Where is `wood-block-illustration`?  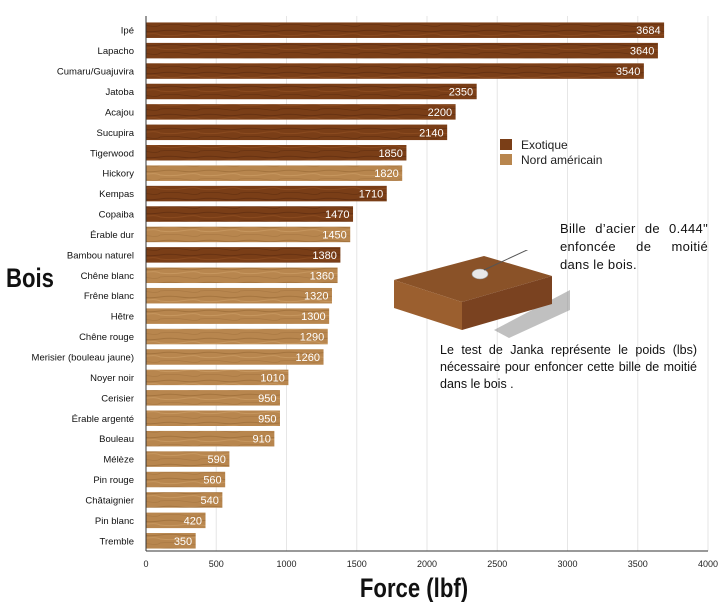 wood-block-illustration is located at coordinates (482, 294).